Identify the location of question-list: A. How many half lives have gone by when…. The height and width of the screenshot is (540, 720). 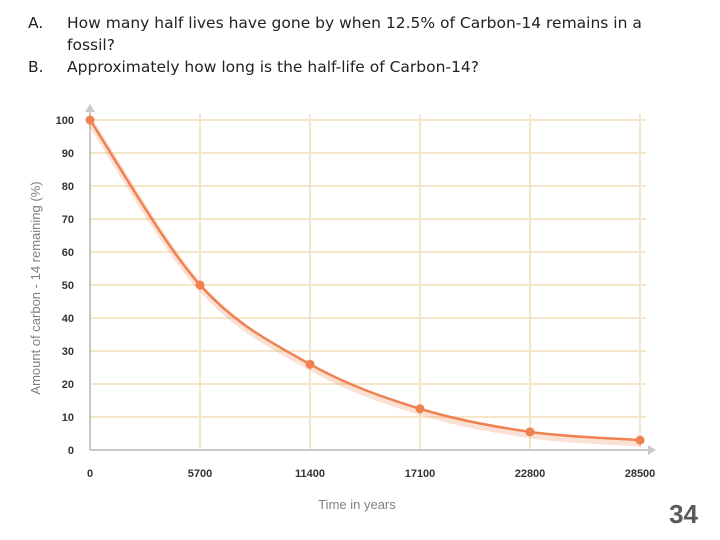
(358, 45).